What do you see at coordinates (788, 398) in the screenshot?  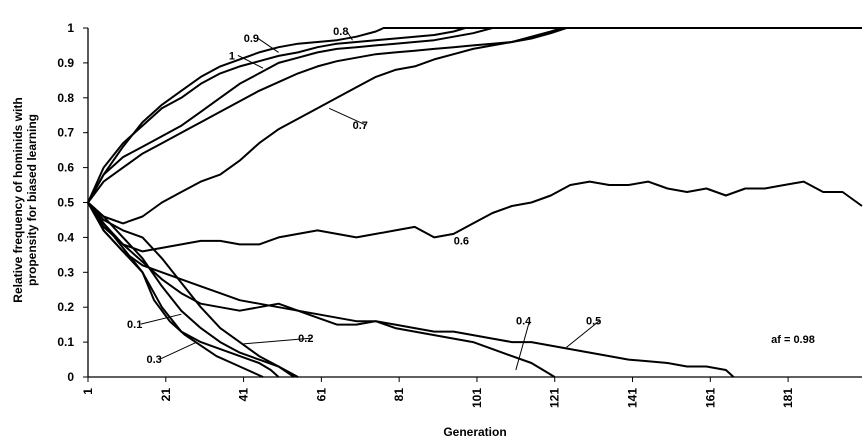 I see `x-tick-label: 181` at bounding box center [788, 398].